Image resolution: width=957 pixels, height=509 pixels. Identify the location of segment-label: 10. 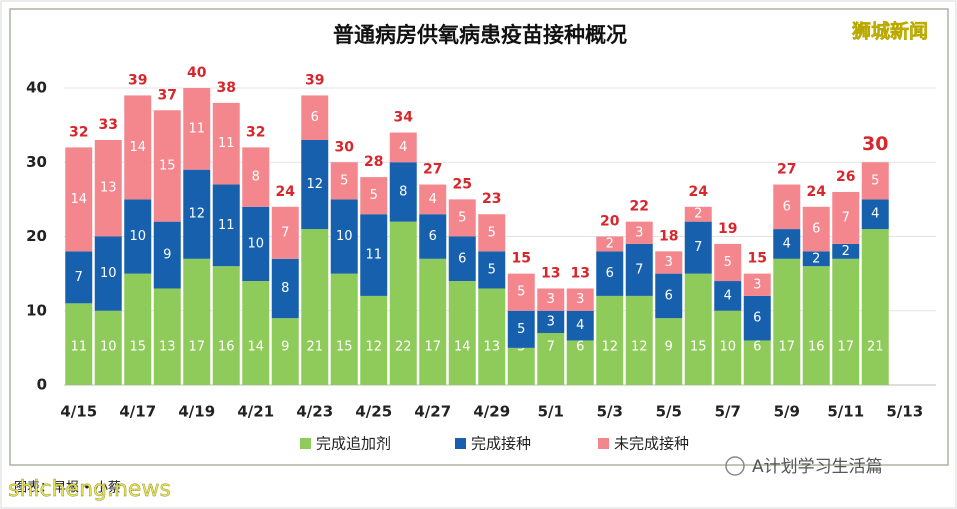
(344, 236).